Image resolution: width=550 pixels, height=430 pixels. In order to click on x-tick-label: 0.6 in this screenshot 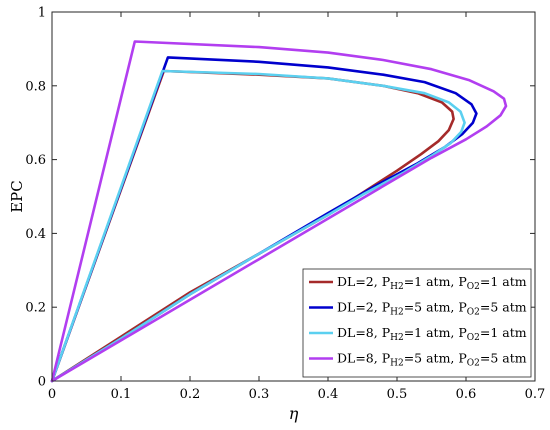, I will do `click(466, 394)`.